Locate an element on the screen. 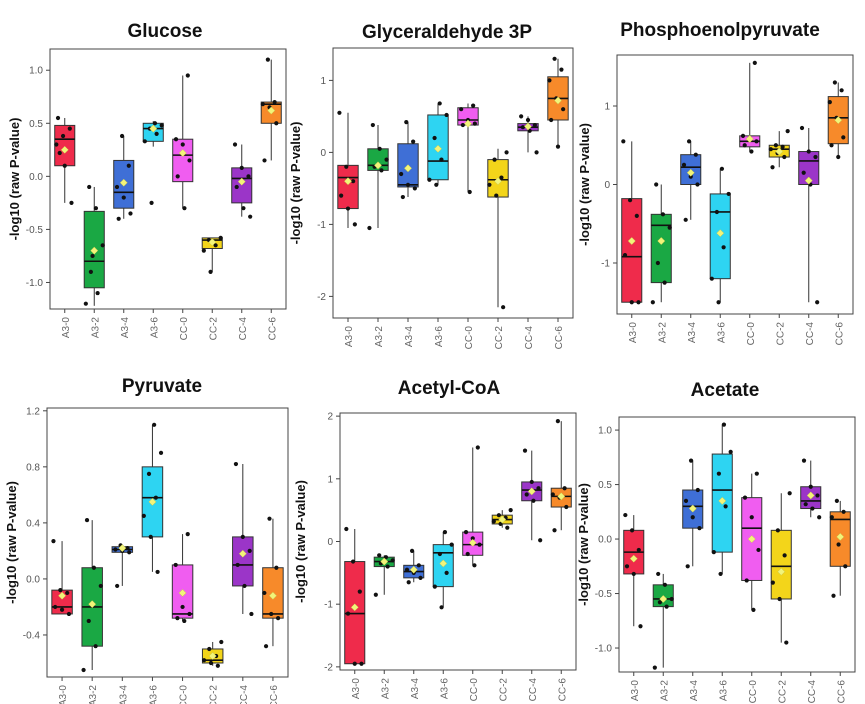  y-tick-label: 0 is located at coordinates (323, 153).